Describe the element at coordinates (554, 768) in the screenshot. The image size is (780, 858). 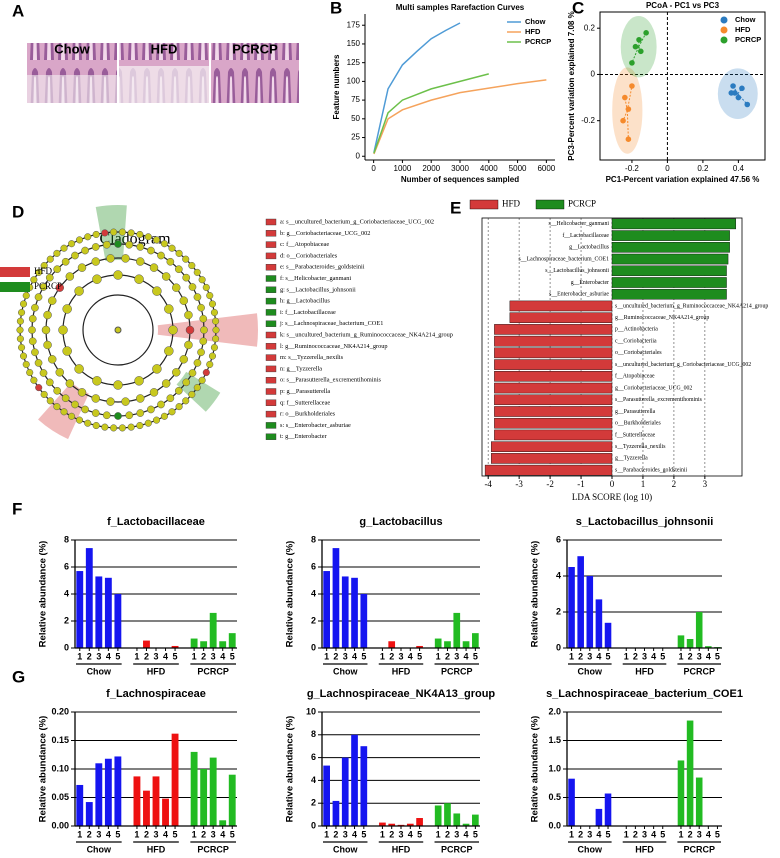
I see `y-tick-label: 1.0` at that location.